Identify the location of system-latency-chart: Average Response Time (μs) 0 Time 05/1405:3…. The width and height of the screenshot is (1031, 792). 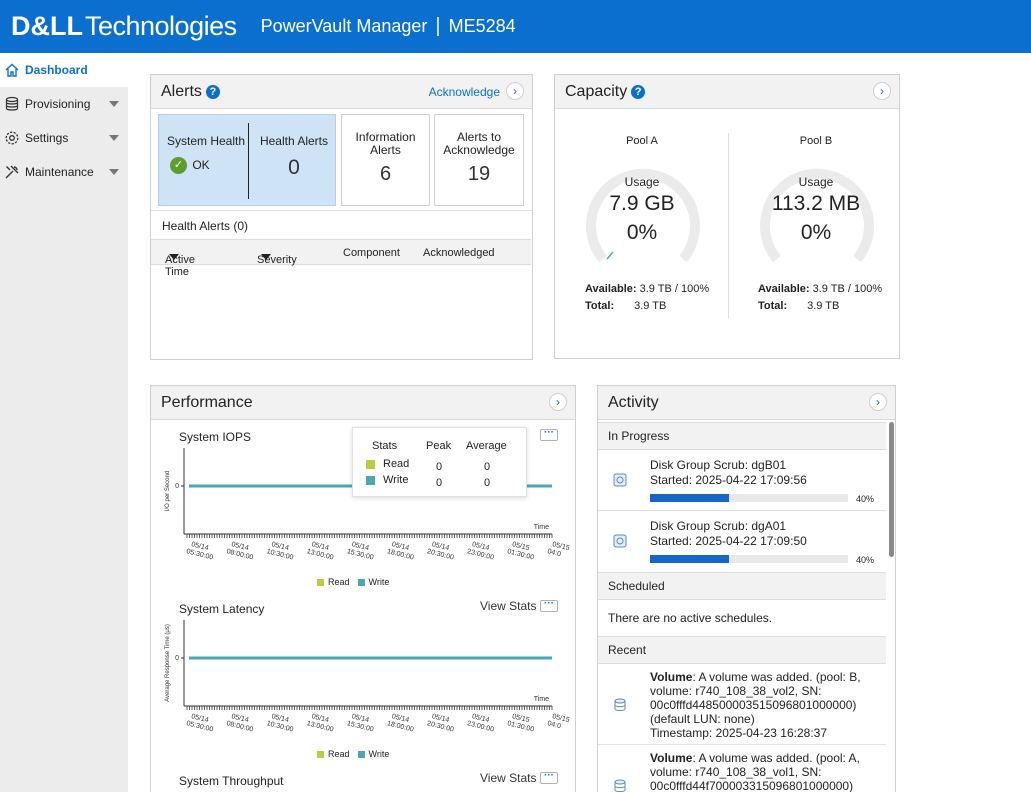
(367, 677).